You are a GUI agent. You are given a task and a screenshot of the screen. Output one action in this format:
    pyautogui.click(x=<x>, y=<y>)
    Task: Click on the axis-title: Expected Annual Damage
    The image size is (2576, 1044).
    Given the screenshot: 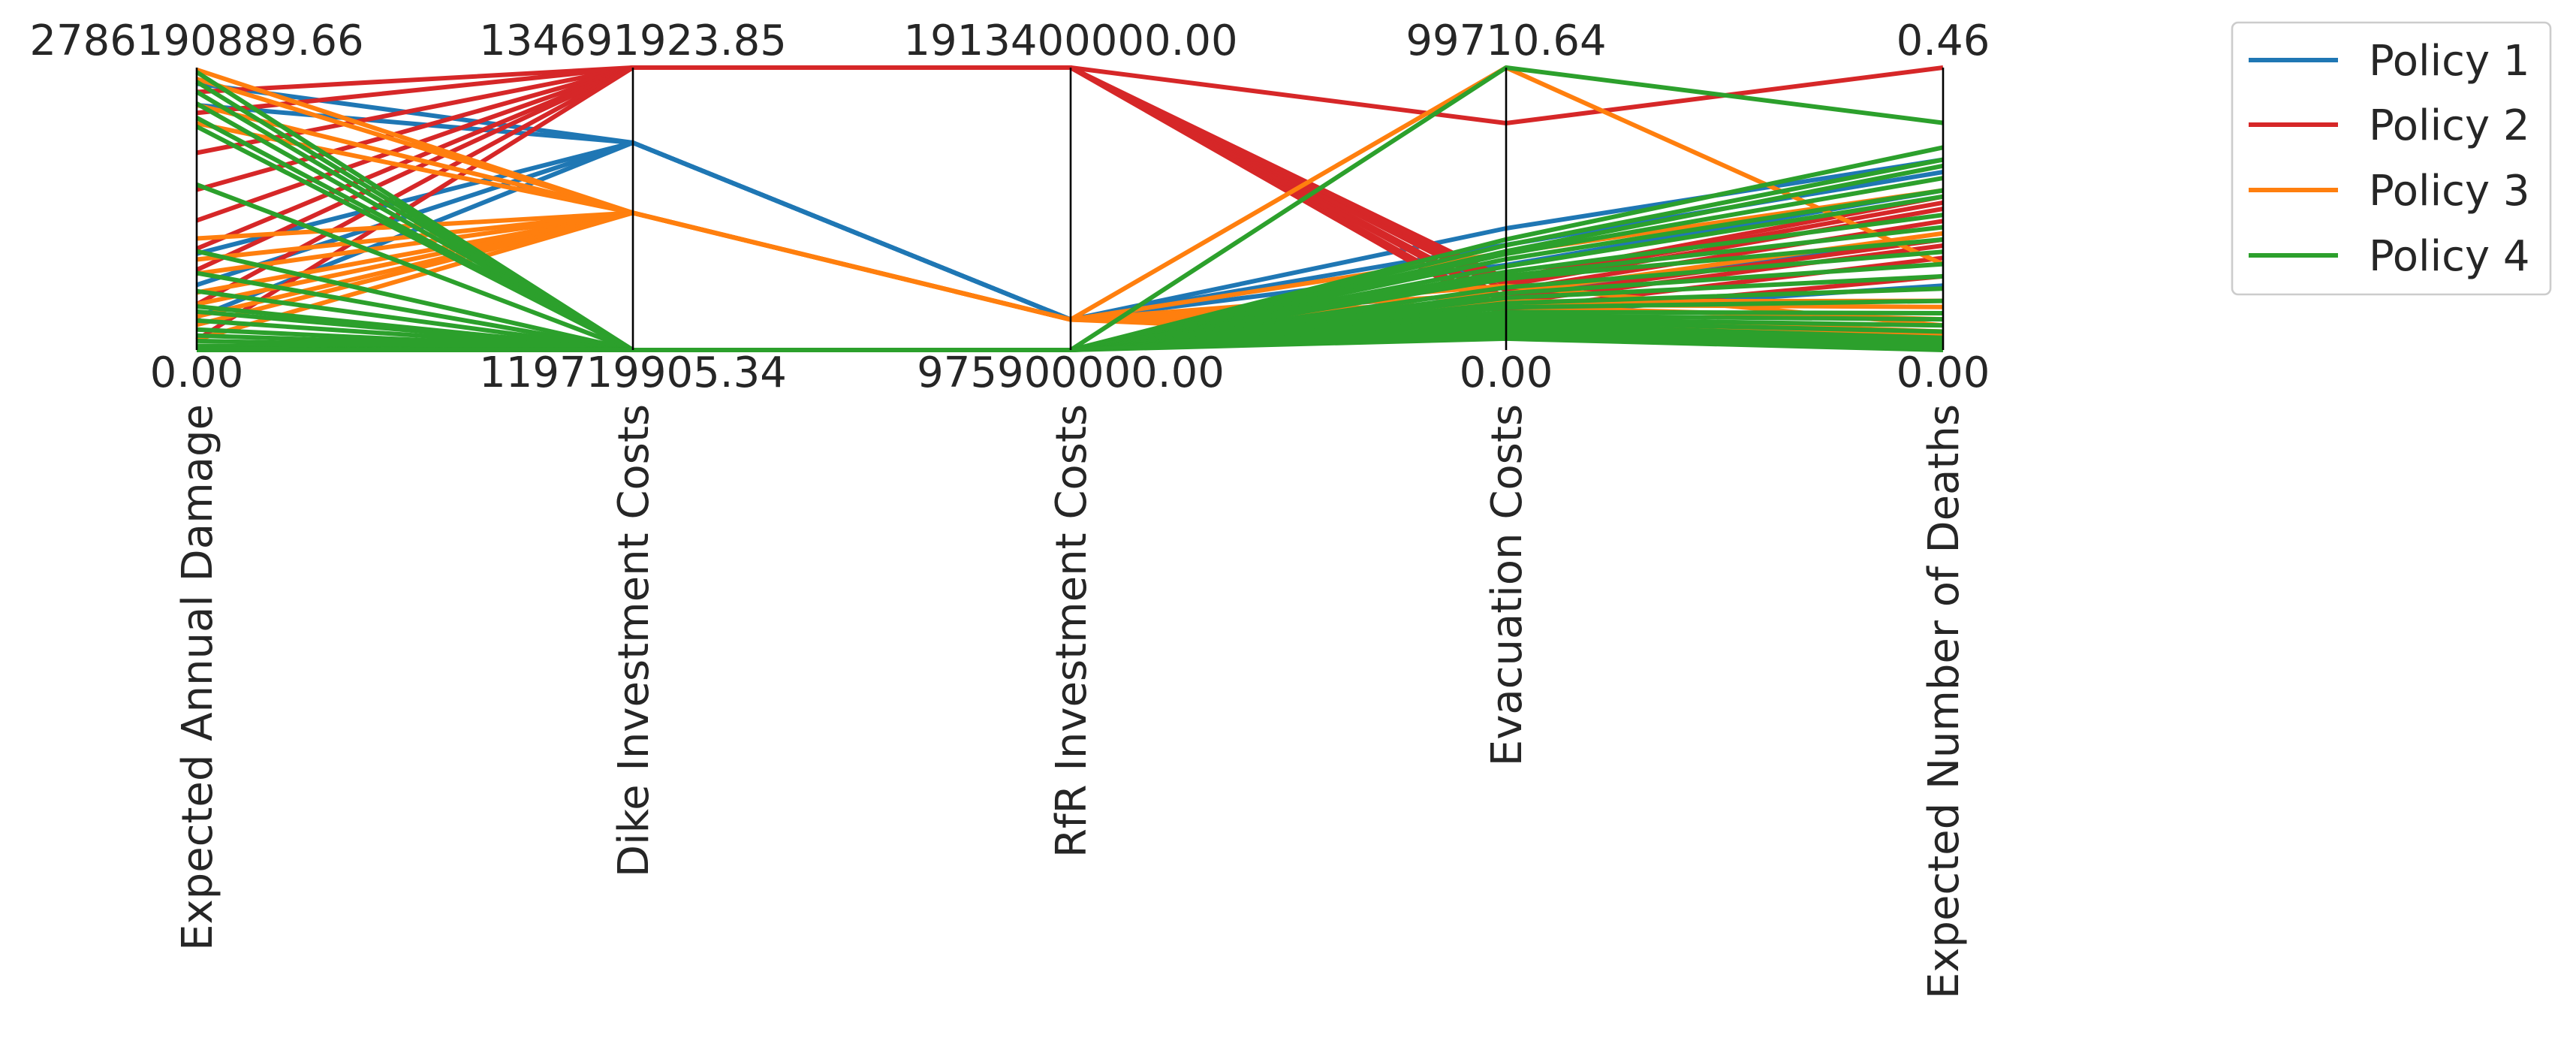 What is the action you would take?
    pyautogui.click(x=198, y=677)
    